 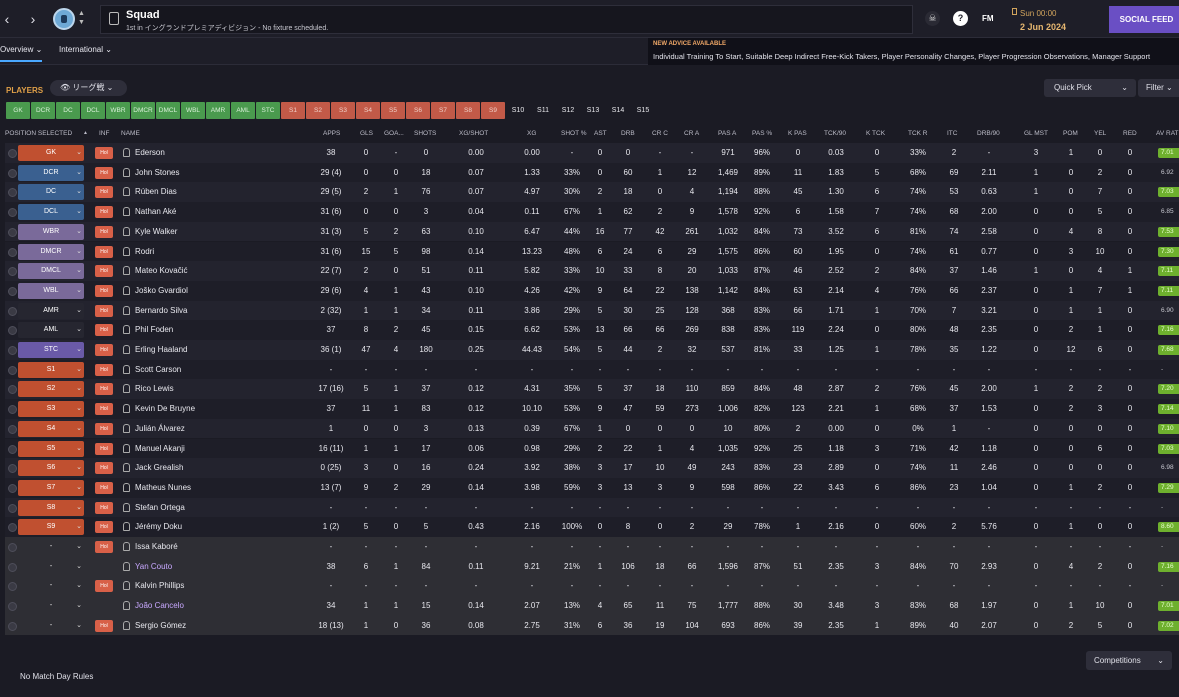 What do you see at coordinates (160, 428) in the screenshot?
I see `player-name: Julián Álvarez` at bounding box center [160, 428].